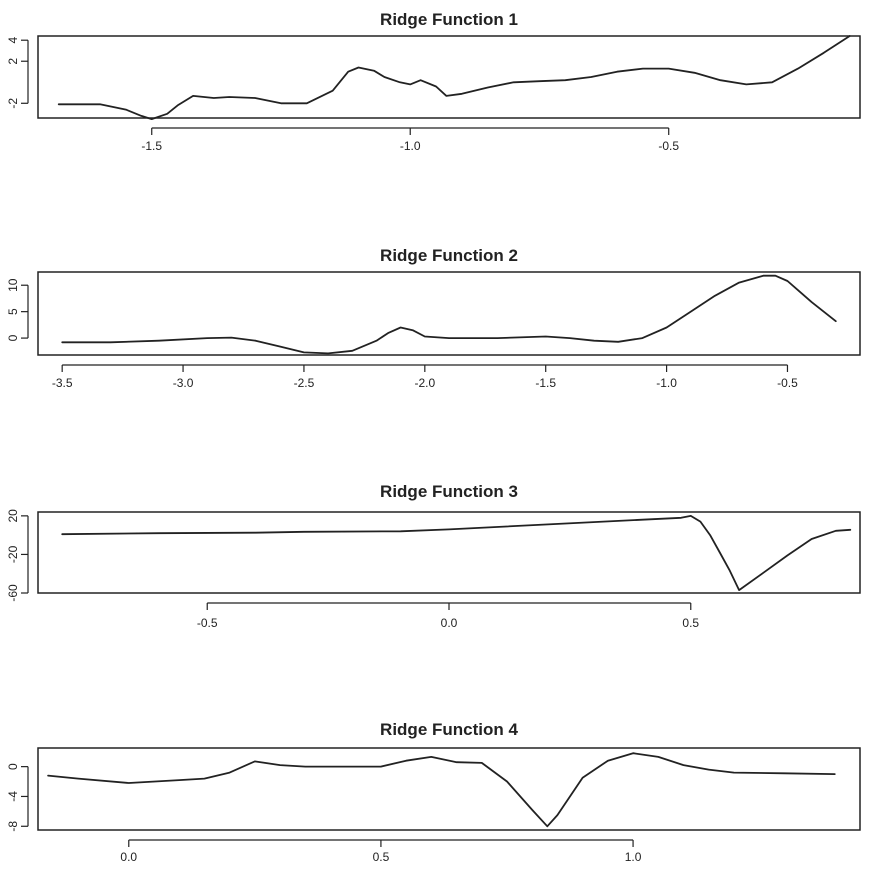 This screenshot has width=878, height=874. What do you see at coordinates (13, 103) in the screenshot?
I see `y-tick-label: -2` at bounding box center [13, 103].